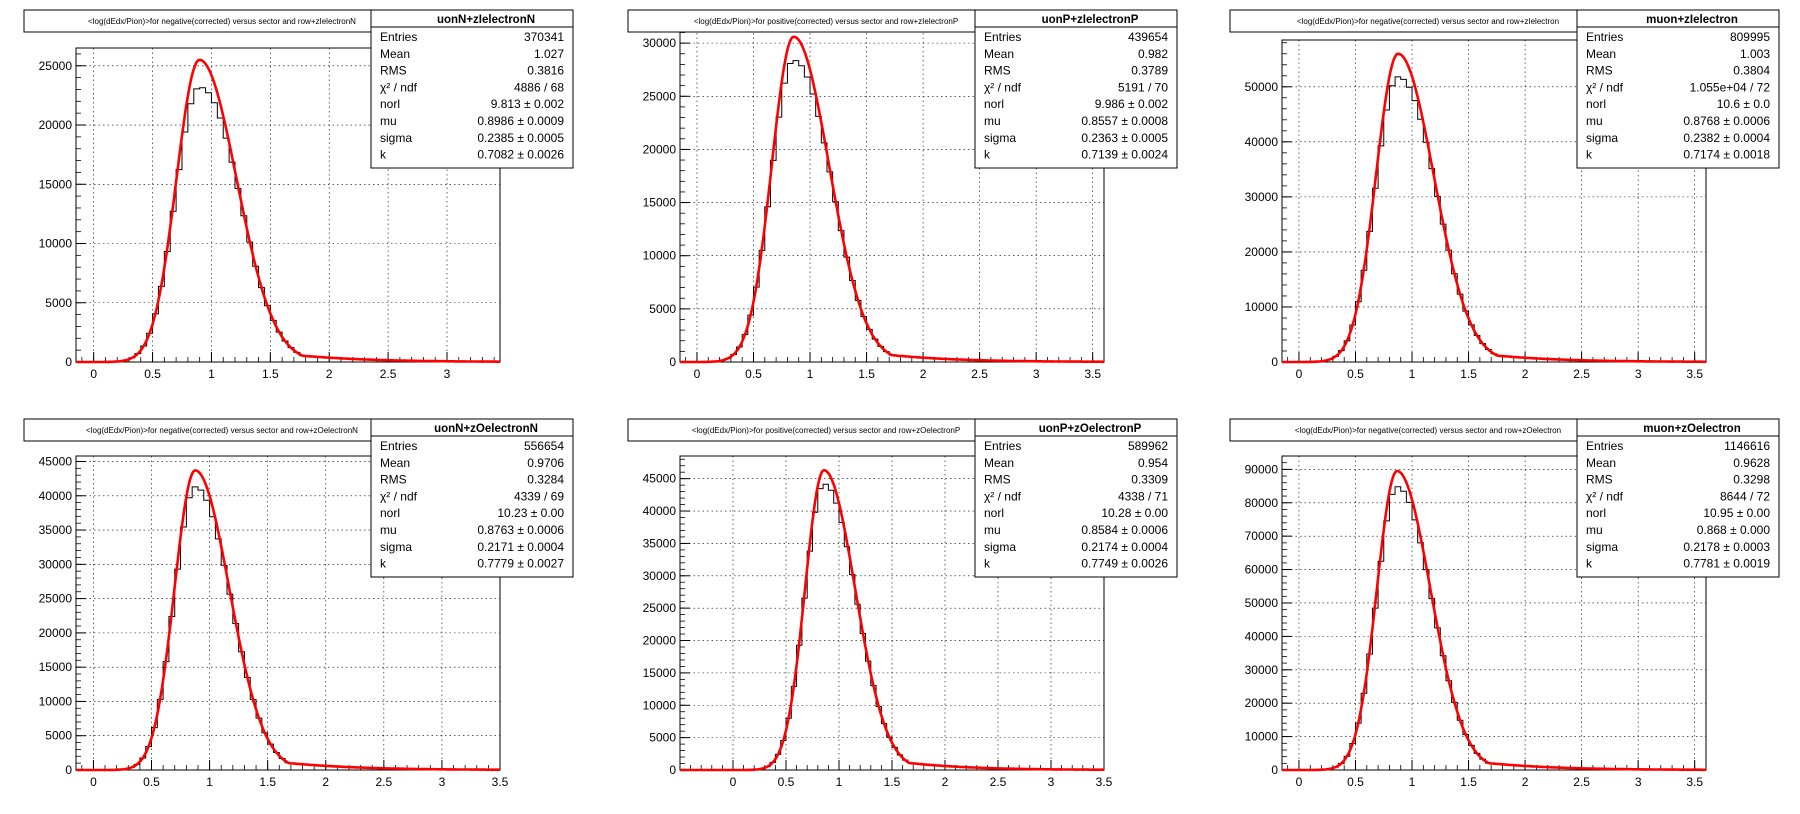  I want to click on stats-value: 1.003, so click(1755, 54).